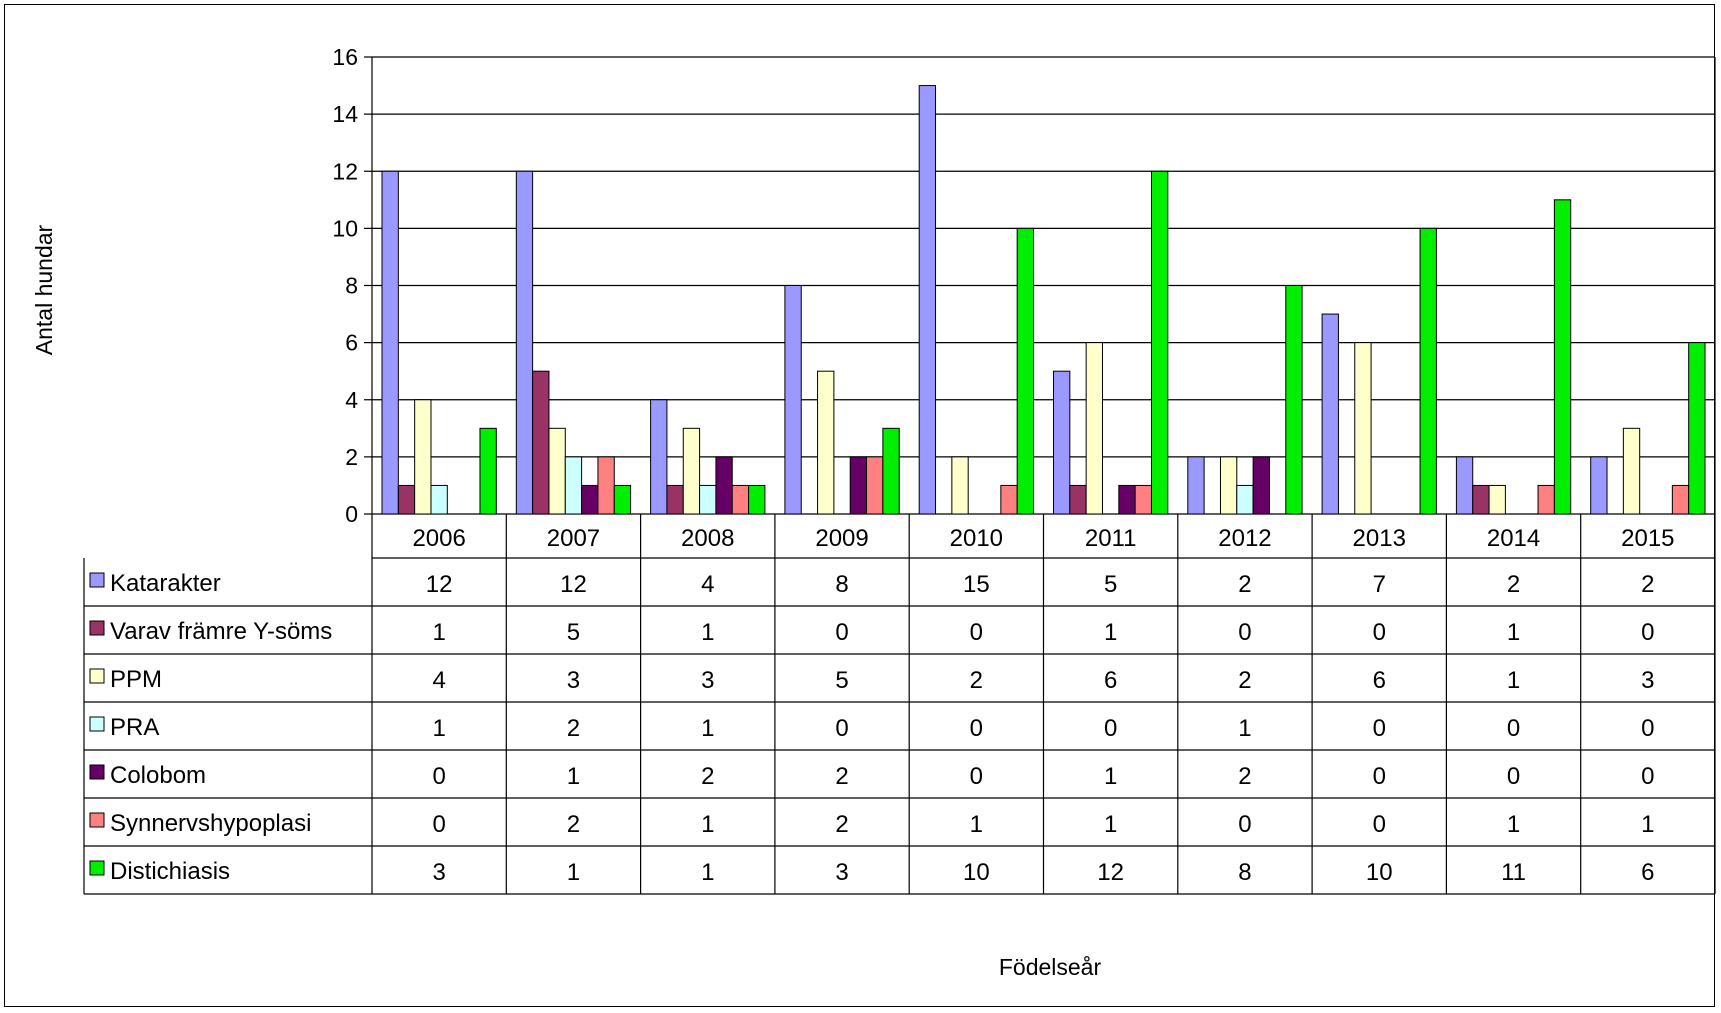 The image size is (1721, 1013). Describe the element at coordinates (170, 871) in the screenshot. I see `legend-label: Distichiasis` at that location.